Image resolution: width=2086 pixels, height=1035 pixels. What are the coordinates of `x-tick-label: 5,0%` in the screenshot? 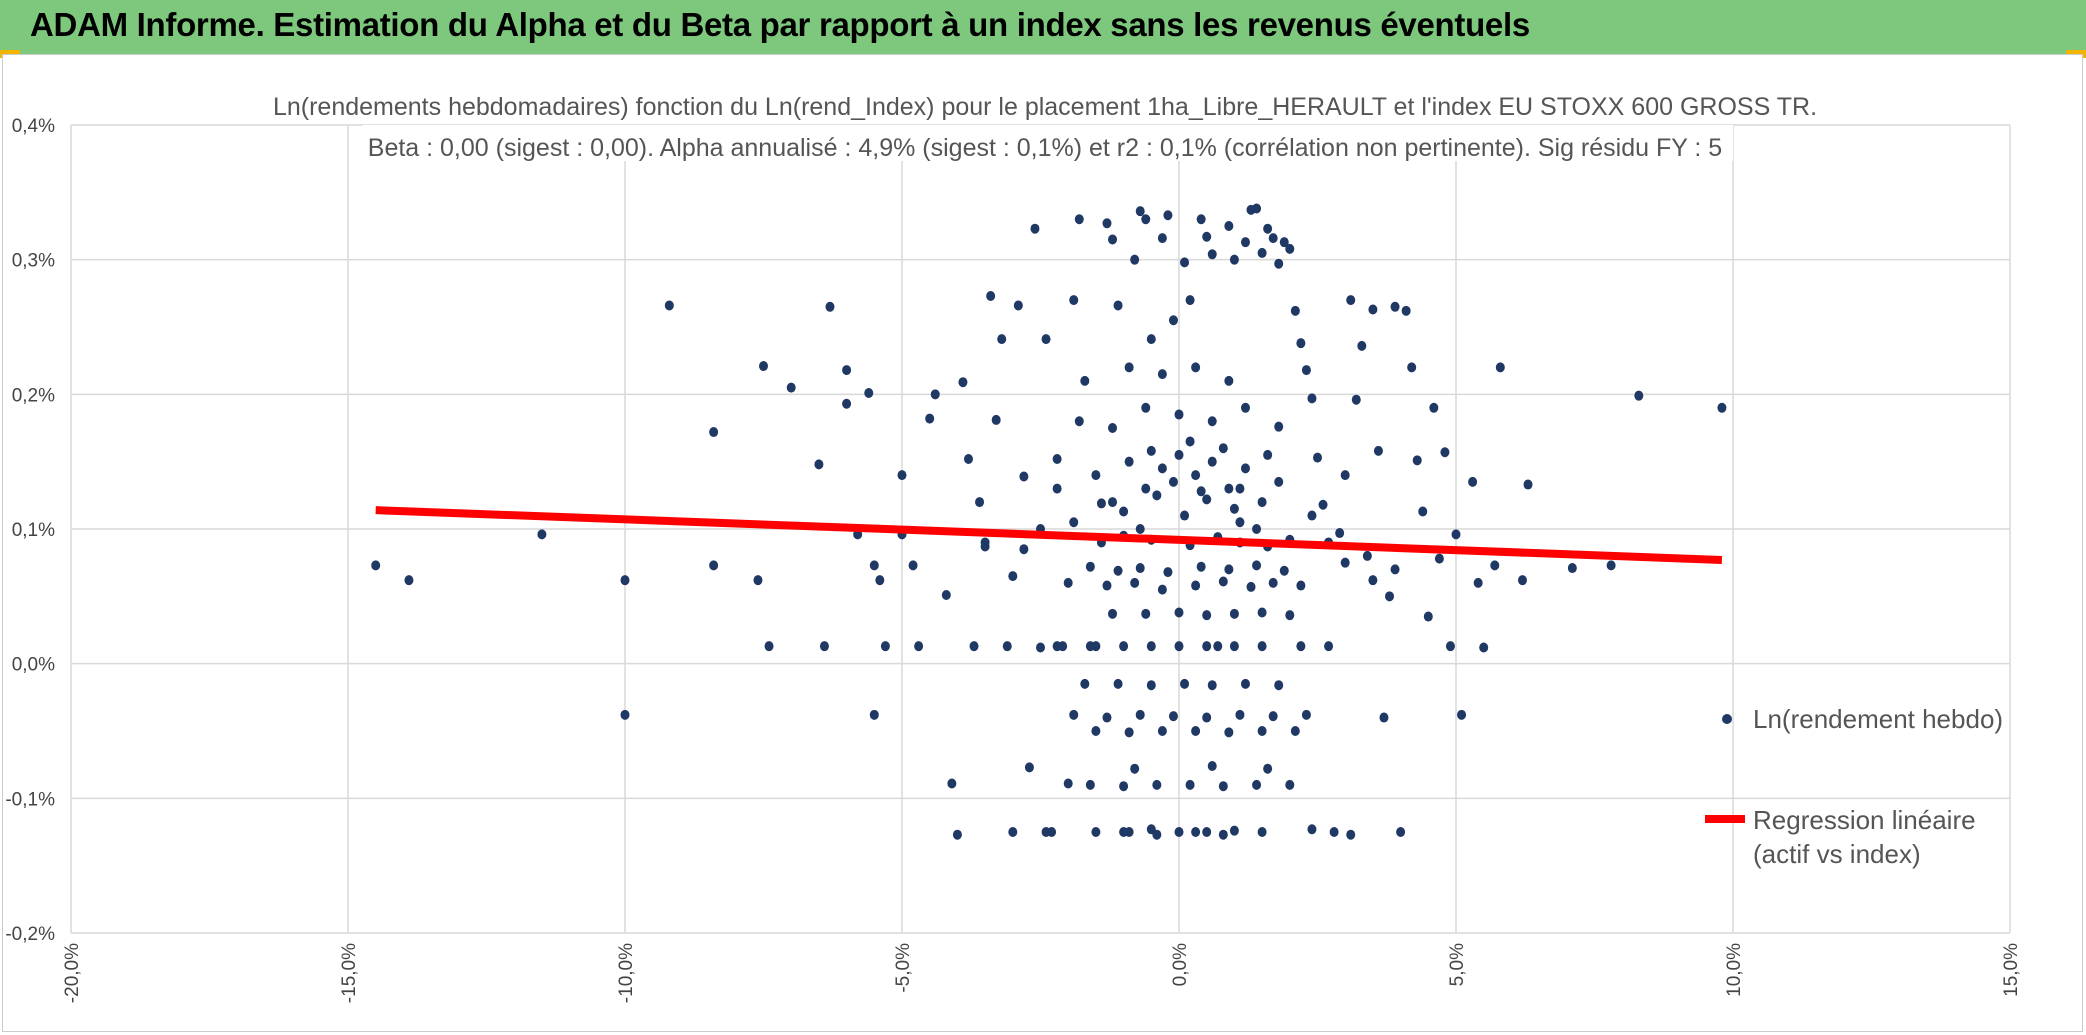 It's located at (1457, 964).